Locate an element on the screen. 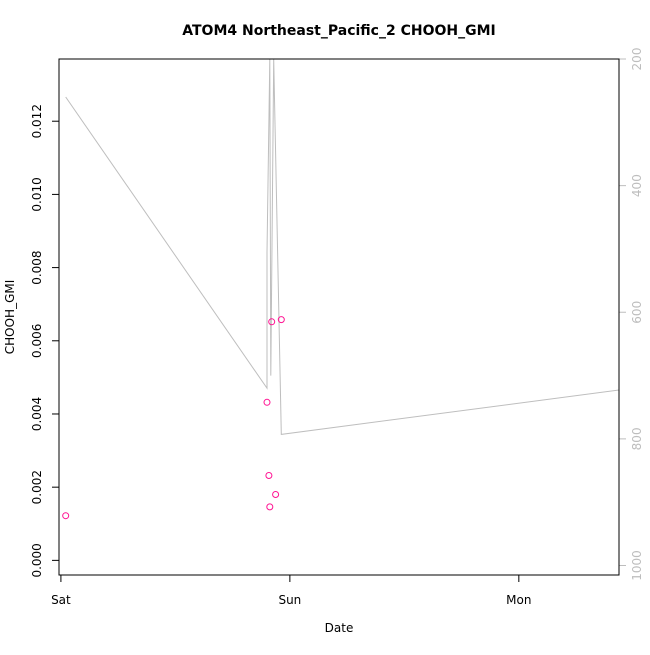 The image size is (650, 655). x-tick-label: Sun is located at coordinates (289, 600).